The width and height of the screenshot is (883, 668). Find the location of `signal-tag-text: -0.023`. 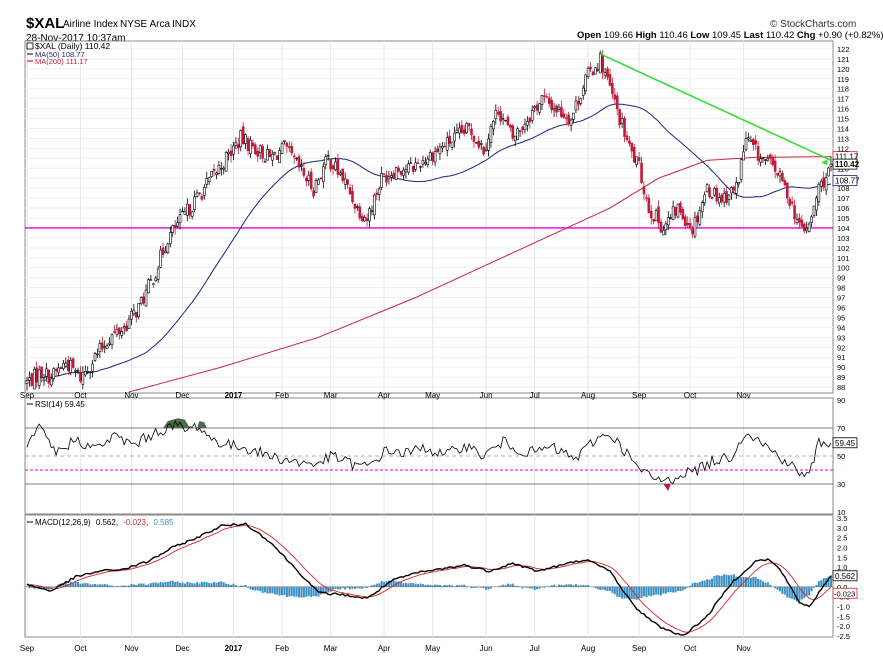

signal-tag-text: -0.023 is located at coordinates (844, 593).